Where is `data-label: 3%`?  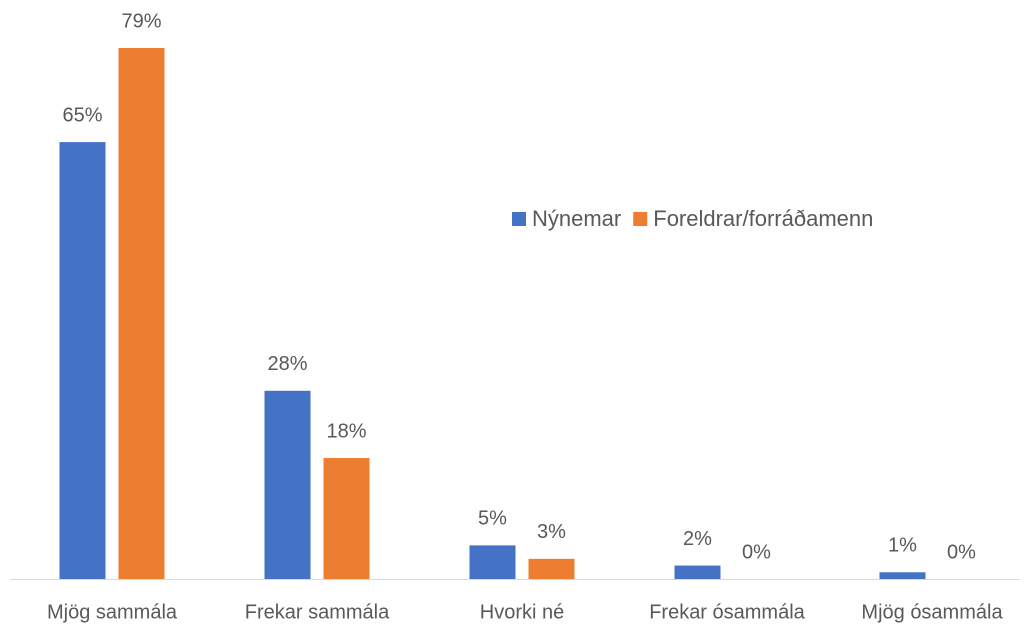 data-label: 3% is located at coordinates (551, 532).